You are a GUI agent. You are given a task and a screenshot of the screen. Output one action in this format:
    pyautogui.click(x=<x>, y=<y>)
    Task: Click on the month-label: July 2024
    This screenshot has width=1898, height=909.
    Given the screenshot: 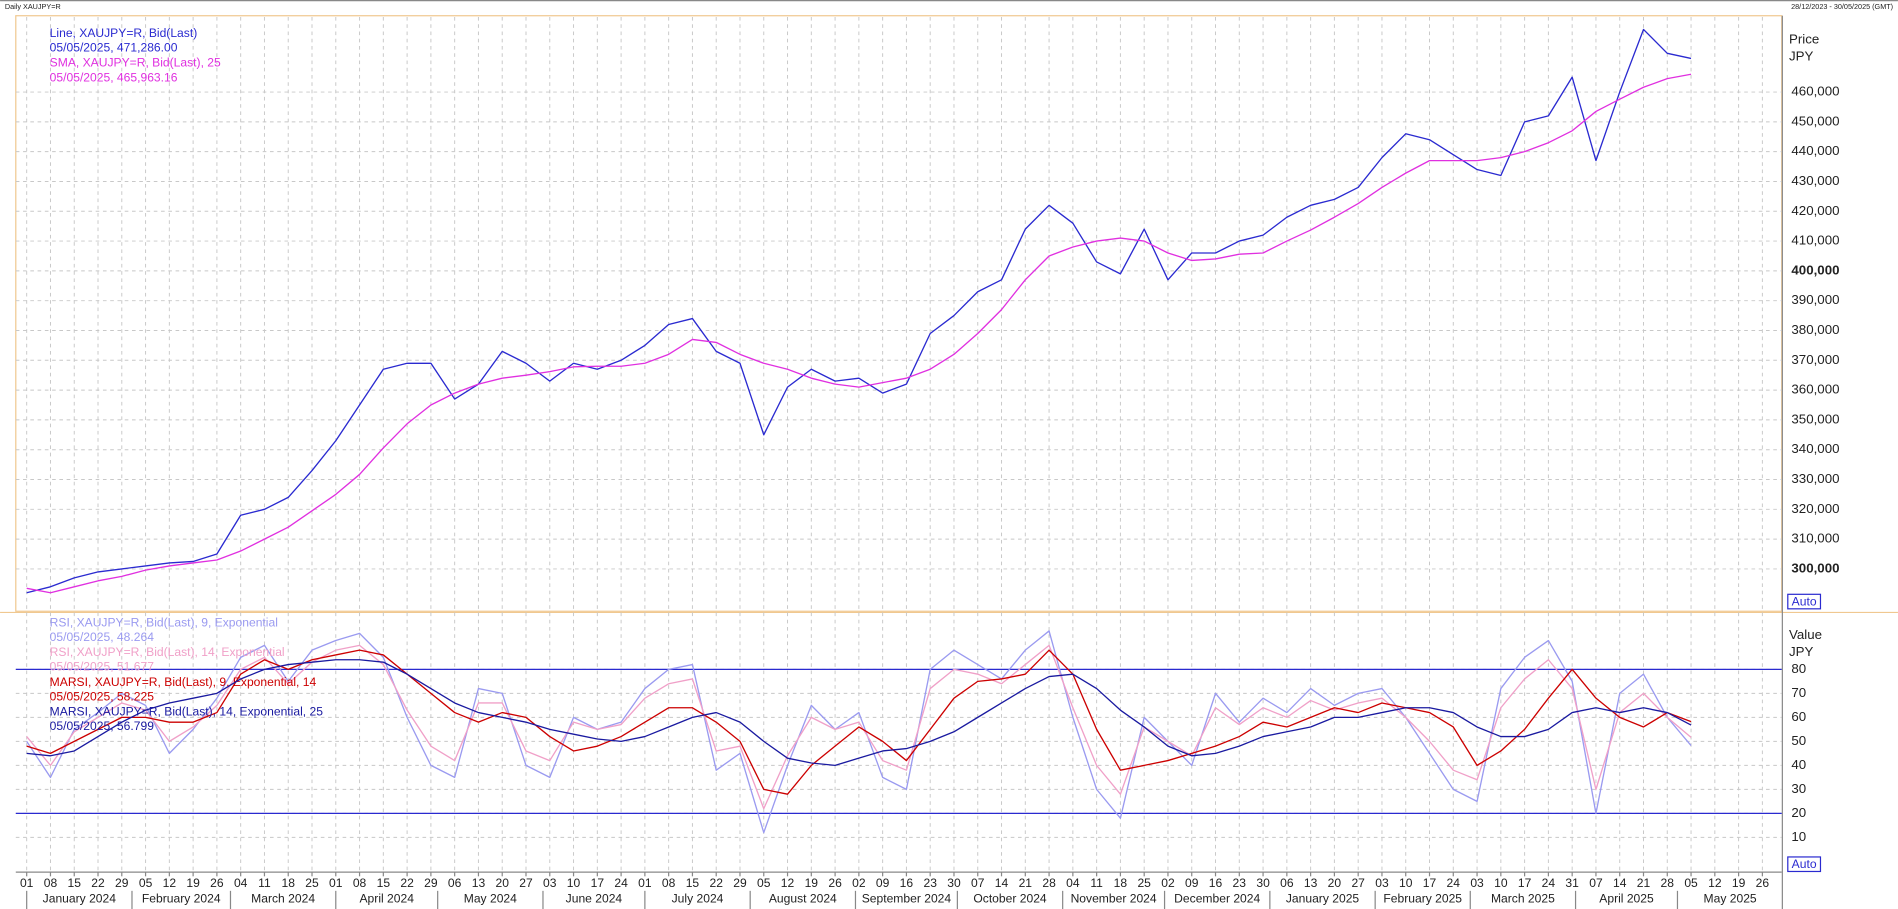 What is the action you would take?
    pyautogui.click(x=698, y=899)
    